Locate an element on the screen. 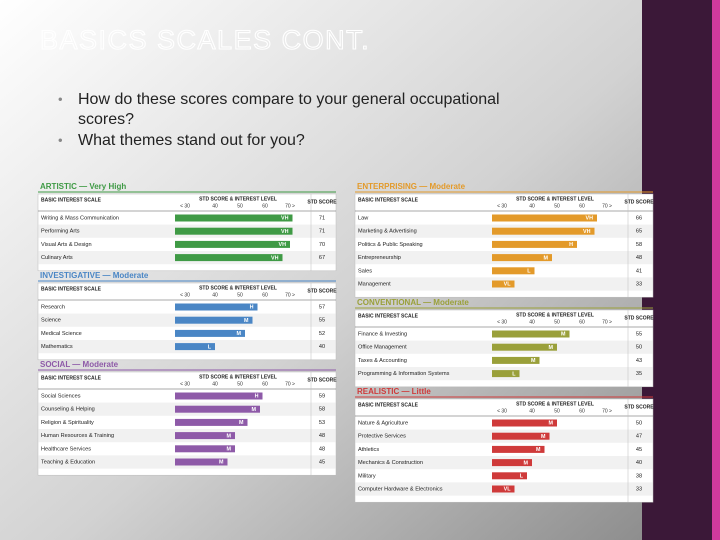  scale-label: Law is located at coordinates (363, 218).